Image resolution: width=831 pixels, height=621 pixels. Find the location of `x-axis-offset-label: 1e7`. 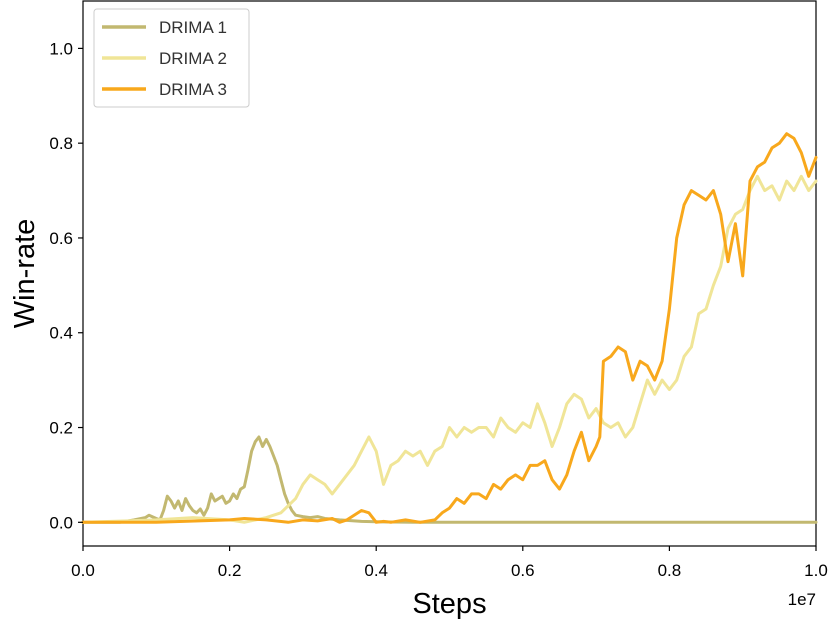

x-axis-offset-label: 1e7 is located at coordinates (802, 599).